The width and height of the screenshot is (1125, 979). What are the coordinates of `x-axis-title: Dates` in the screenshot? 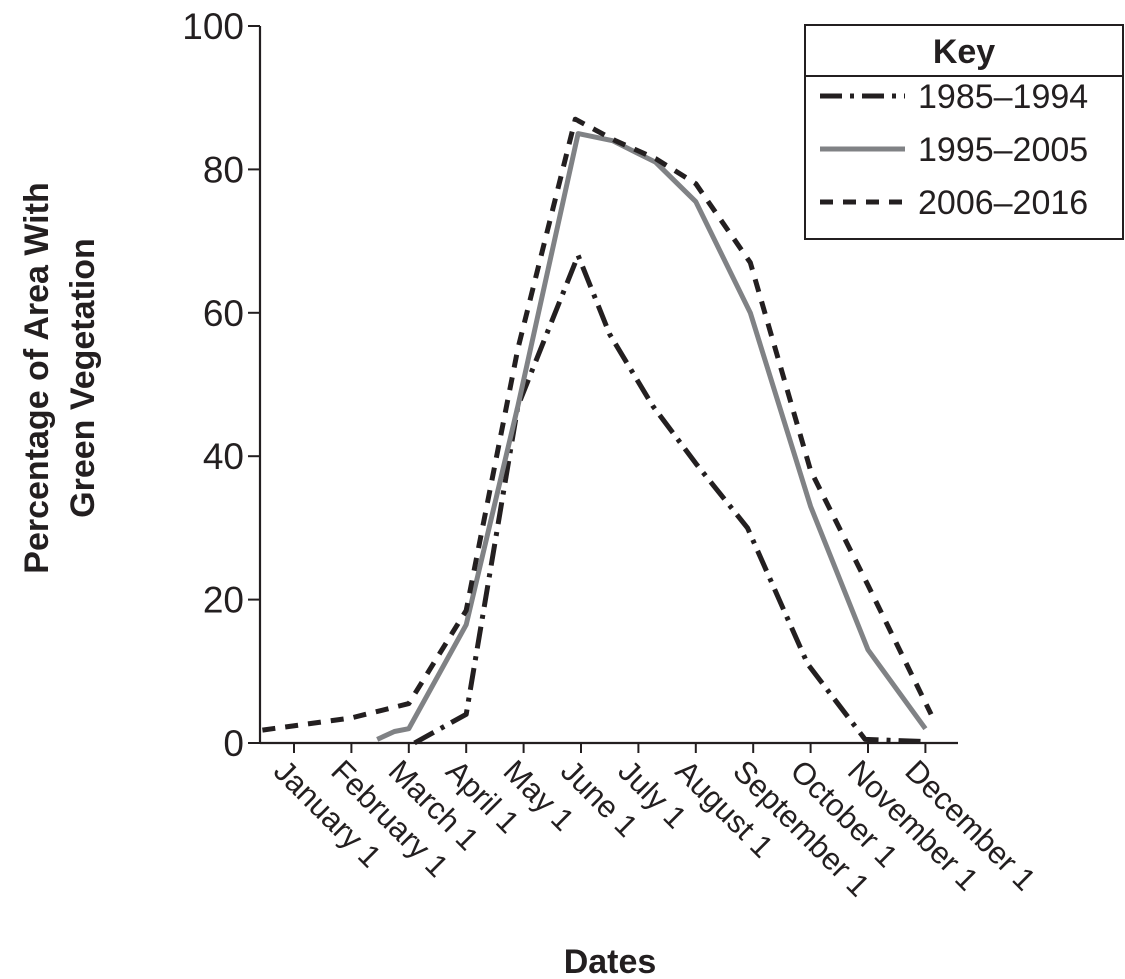 It's located at (610, 961).